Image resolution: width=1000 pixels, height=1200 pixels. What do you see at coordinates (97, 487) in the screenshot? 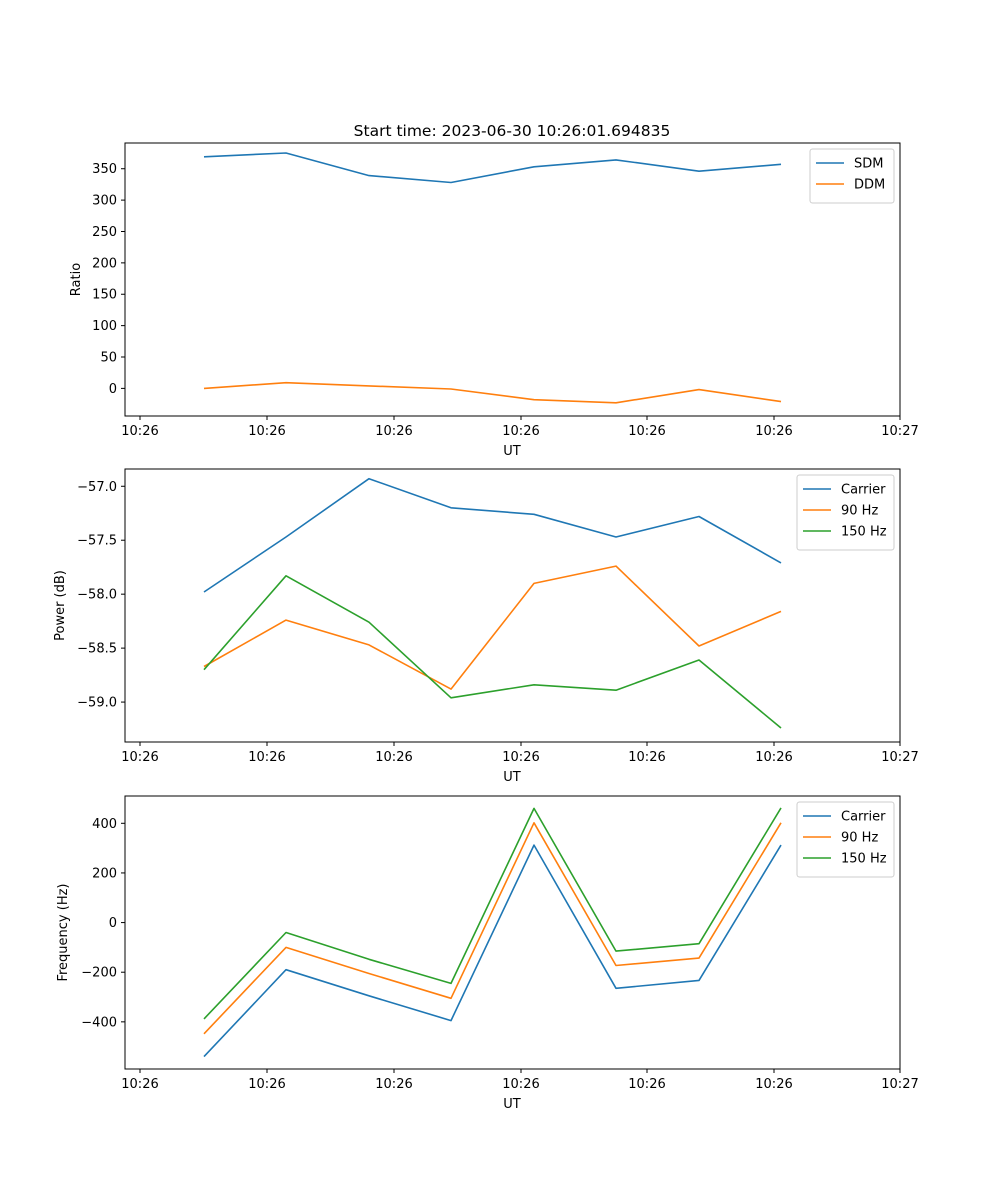
I see `y-tick-label: −57.0` at bounding box center [97, 487].